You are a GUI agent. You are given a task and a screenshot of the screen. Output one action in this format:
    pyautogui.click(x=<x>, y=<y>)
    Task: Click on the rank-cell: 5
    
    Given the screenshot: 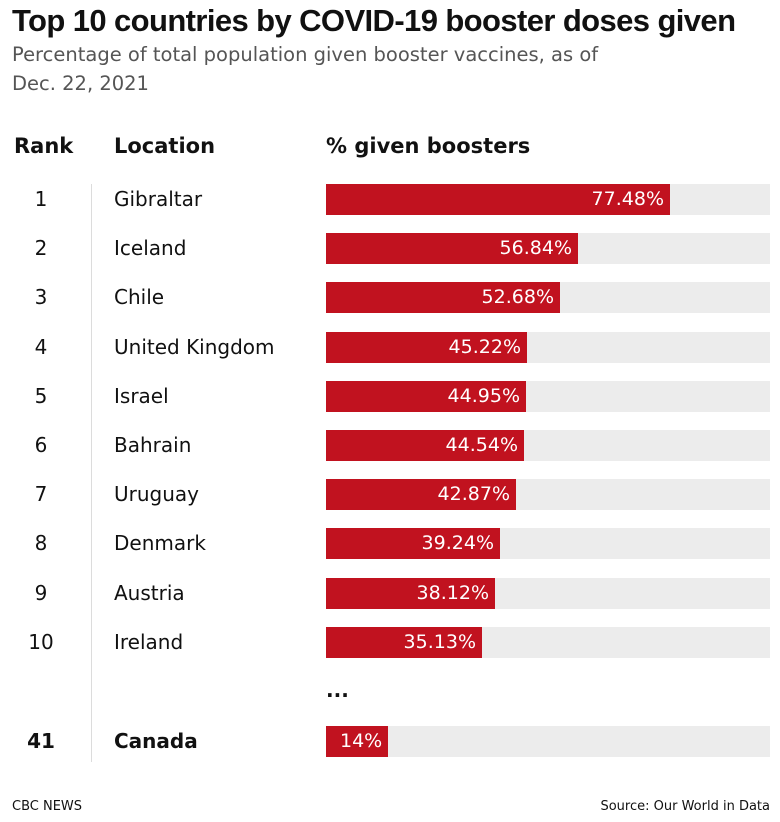 What is the action you would take?
    pyautogui.click(x=41, y=396)
    